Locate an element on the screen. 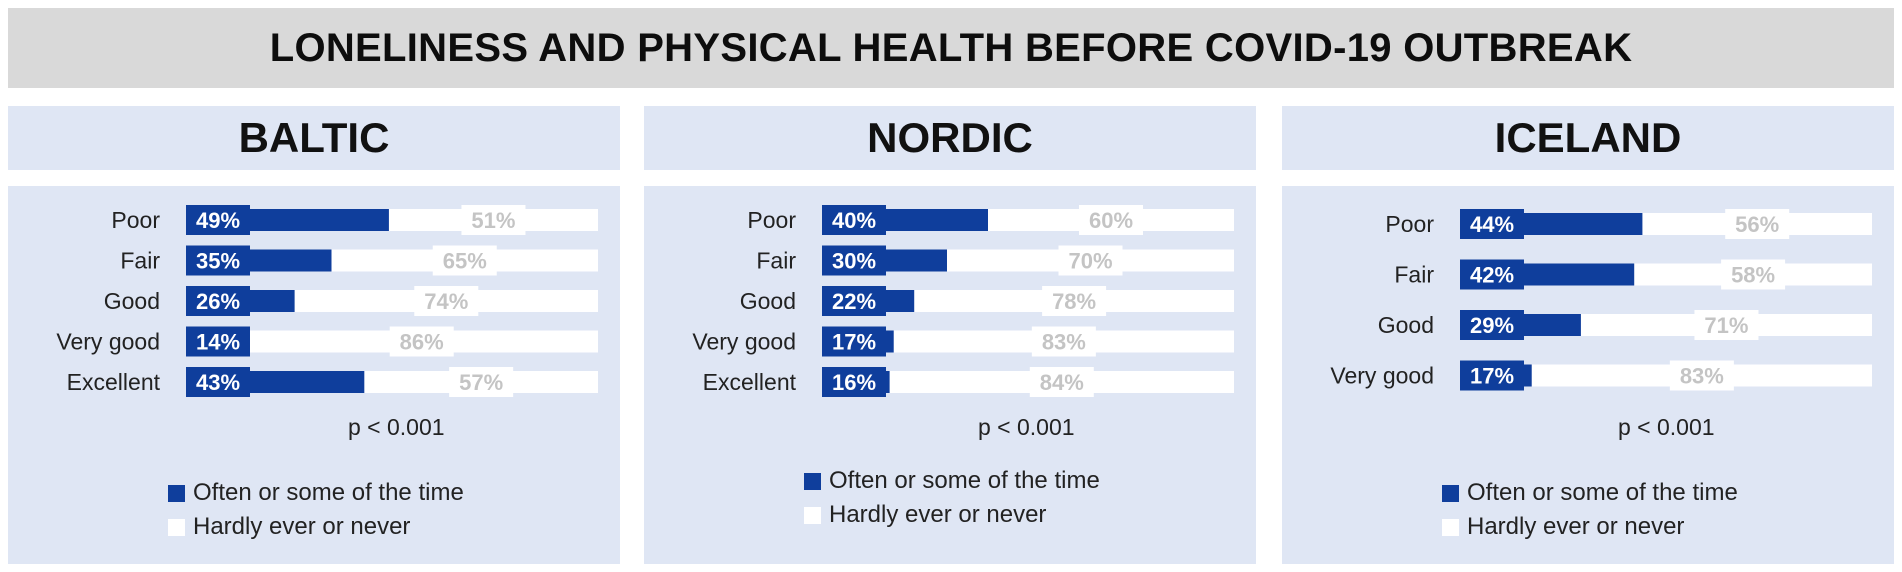  value-label-never: 86% is located at coordinates (422, 342).